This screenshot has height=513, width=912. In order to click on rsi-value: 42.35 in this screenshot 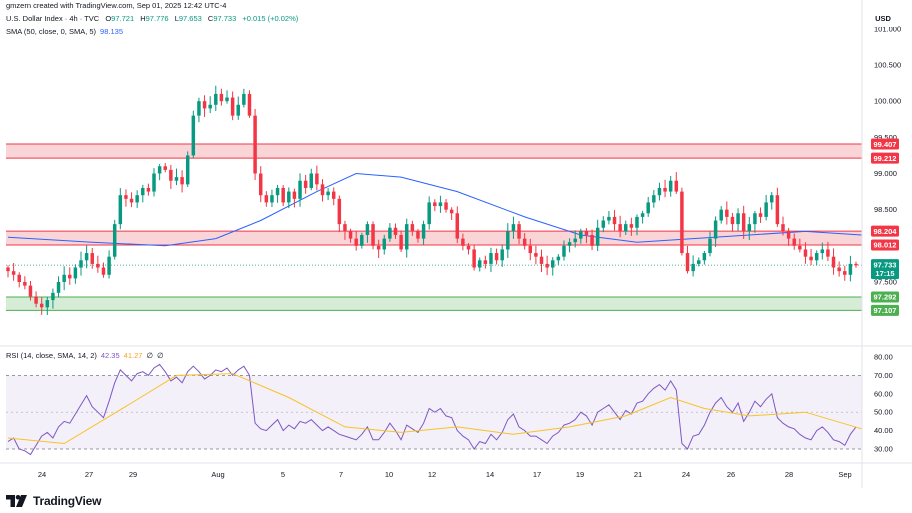, I will do `click(110, 355)`.